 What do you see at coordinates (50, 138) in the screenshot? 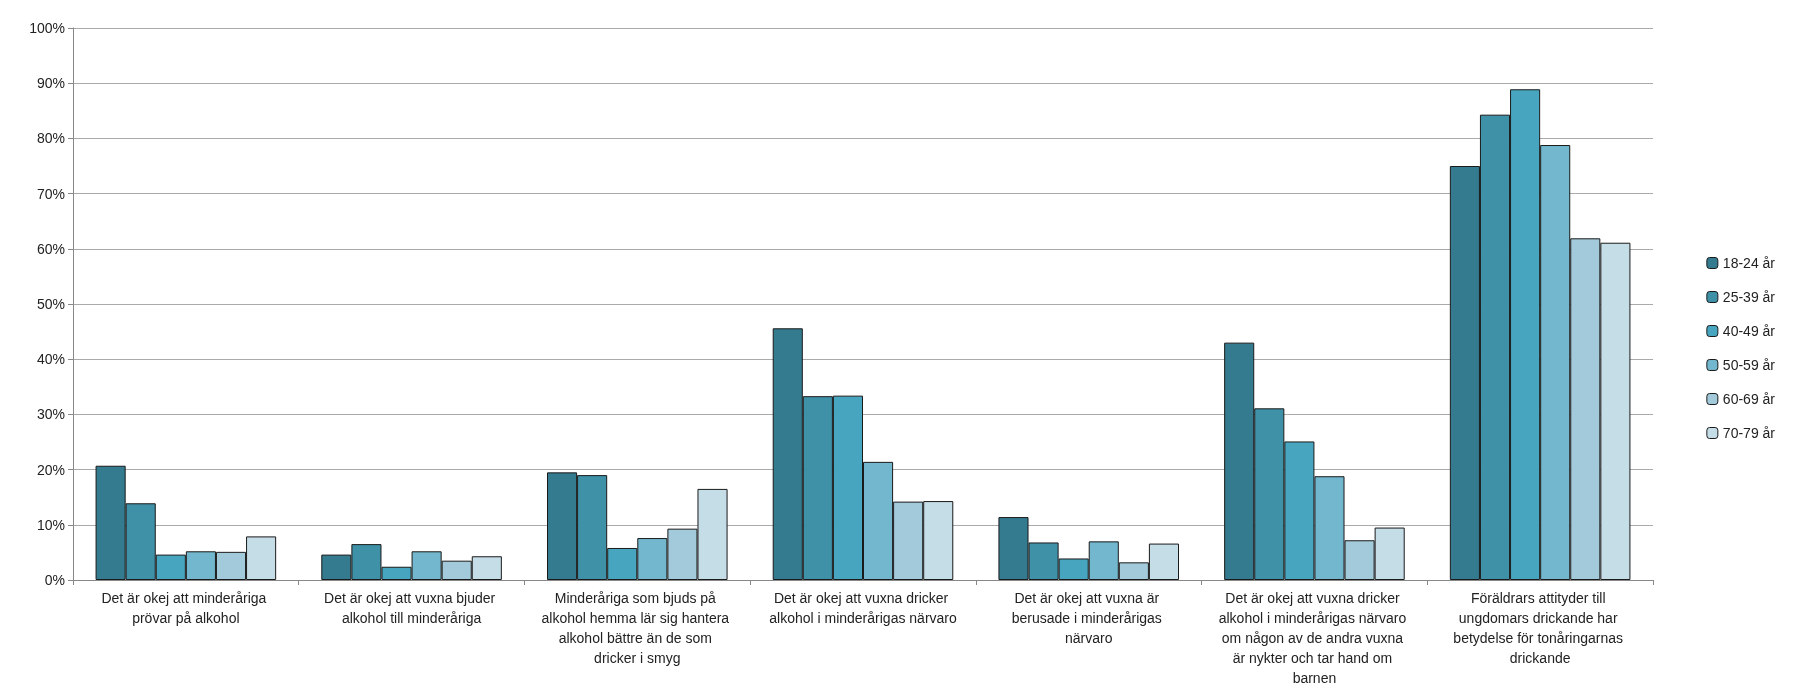
I see `y-tick-label: 80%` at bounding box center [50, 138].